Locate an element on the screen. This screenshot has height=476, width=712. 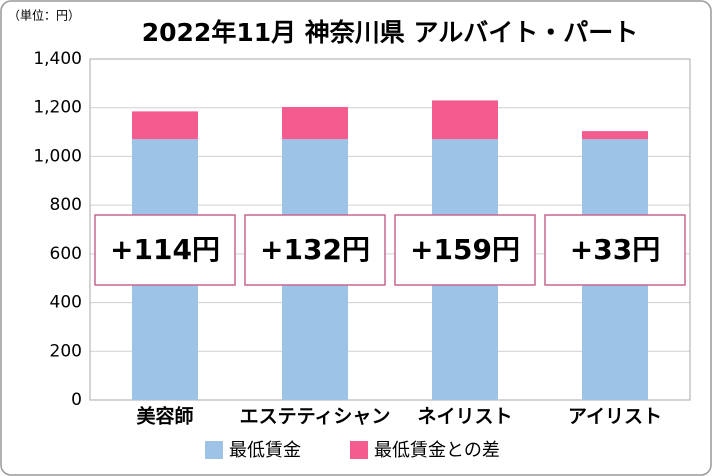
y-tick-label: 600 is located at coordinates (66, 254).